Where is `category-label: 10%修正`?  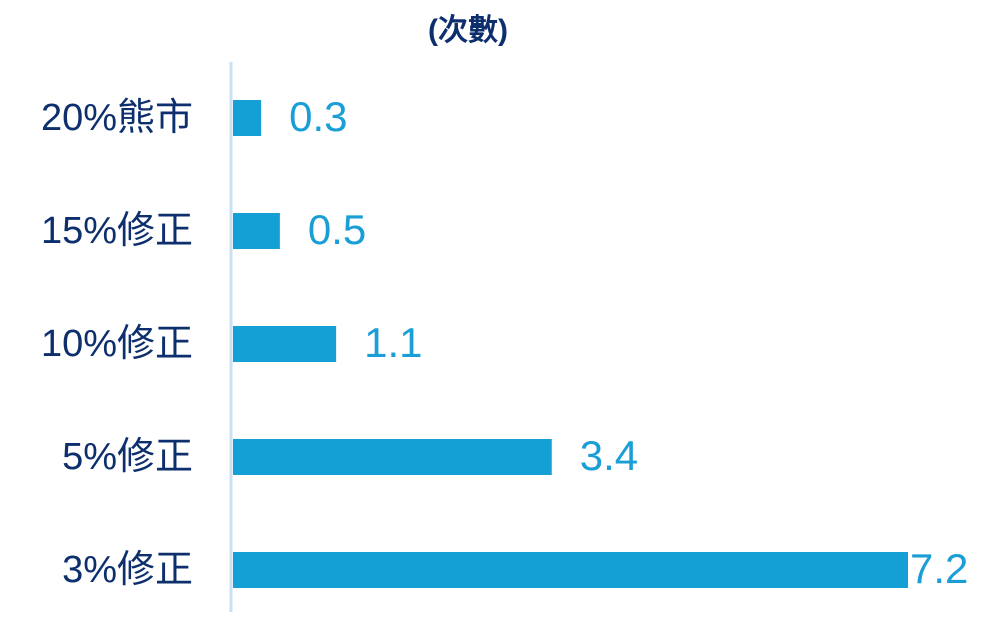
category-label: 10%修正 is located at coordinates (117, 344).